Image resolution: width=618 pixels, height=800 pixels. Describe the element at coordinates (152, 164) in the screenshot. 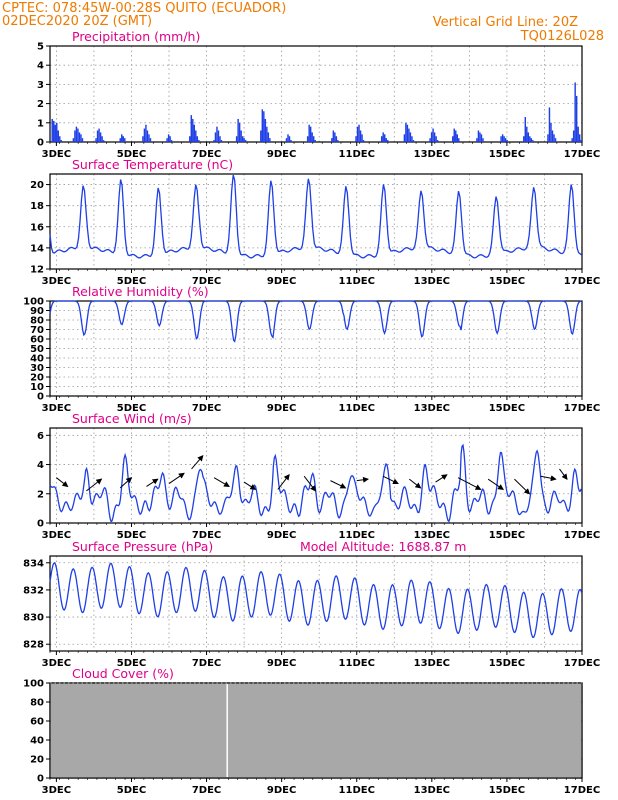

I see `panel-title: Surface Temperature (nC)` at that location.